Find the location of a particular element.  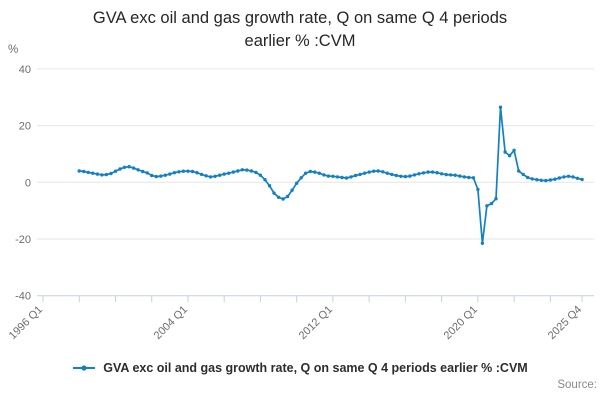

y-tick-label: 20 is located at coordinates (25, 127).